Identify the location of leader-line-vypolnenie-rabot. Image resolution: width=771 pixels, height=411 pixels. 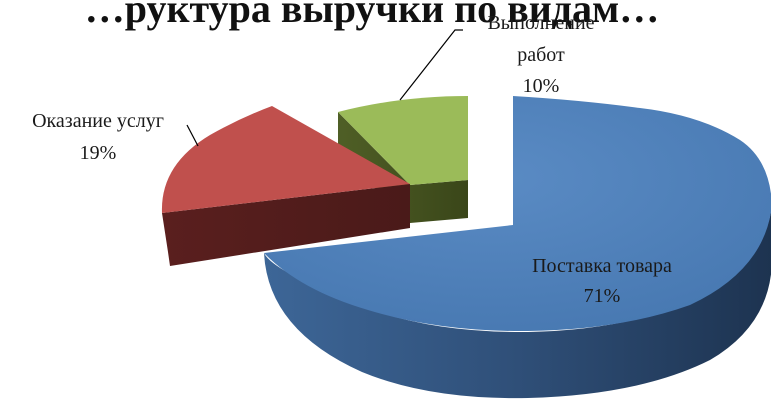
(431, 65).